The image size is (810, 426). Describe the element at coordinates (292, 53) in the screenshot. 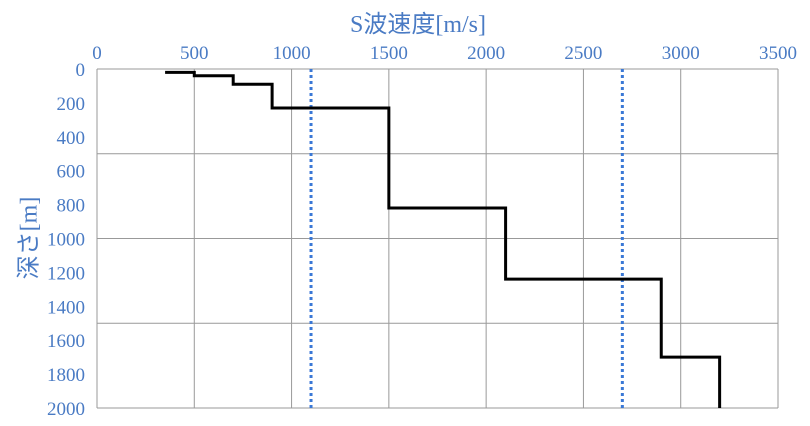

I see `x-tick-label: 1000` at that location.